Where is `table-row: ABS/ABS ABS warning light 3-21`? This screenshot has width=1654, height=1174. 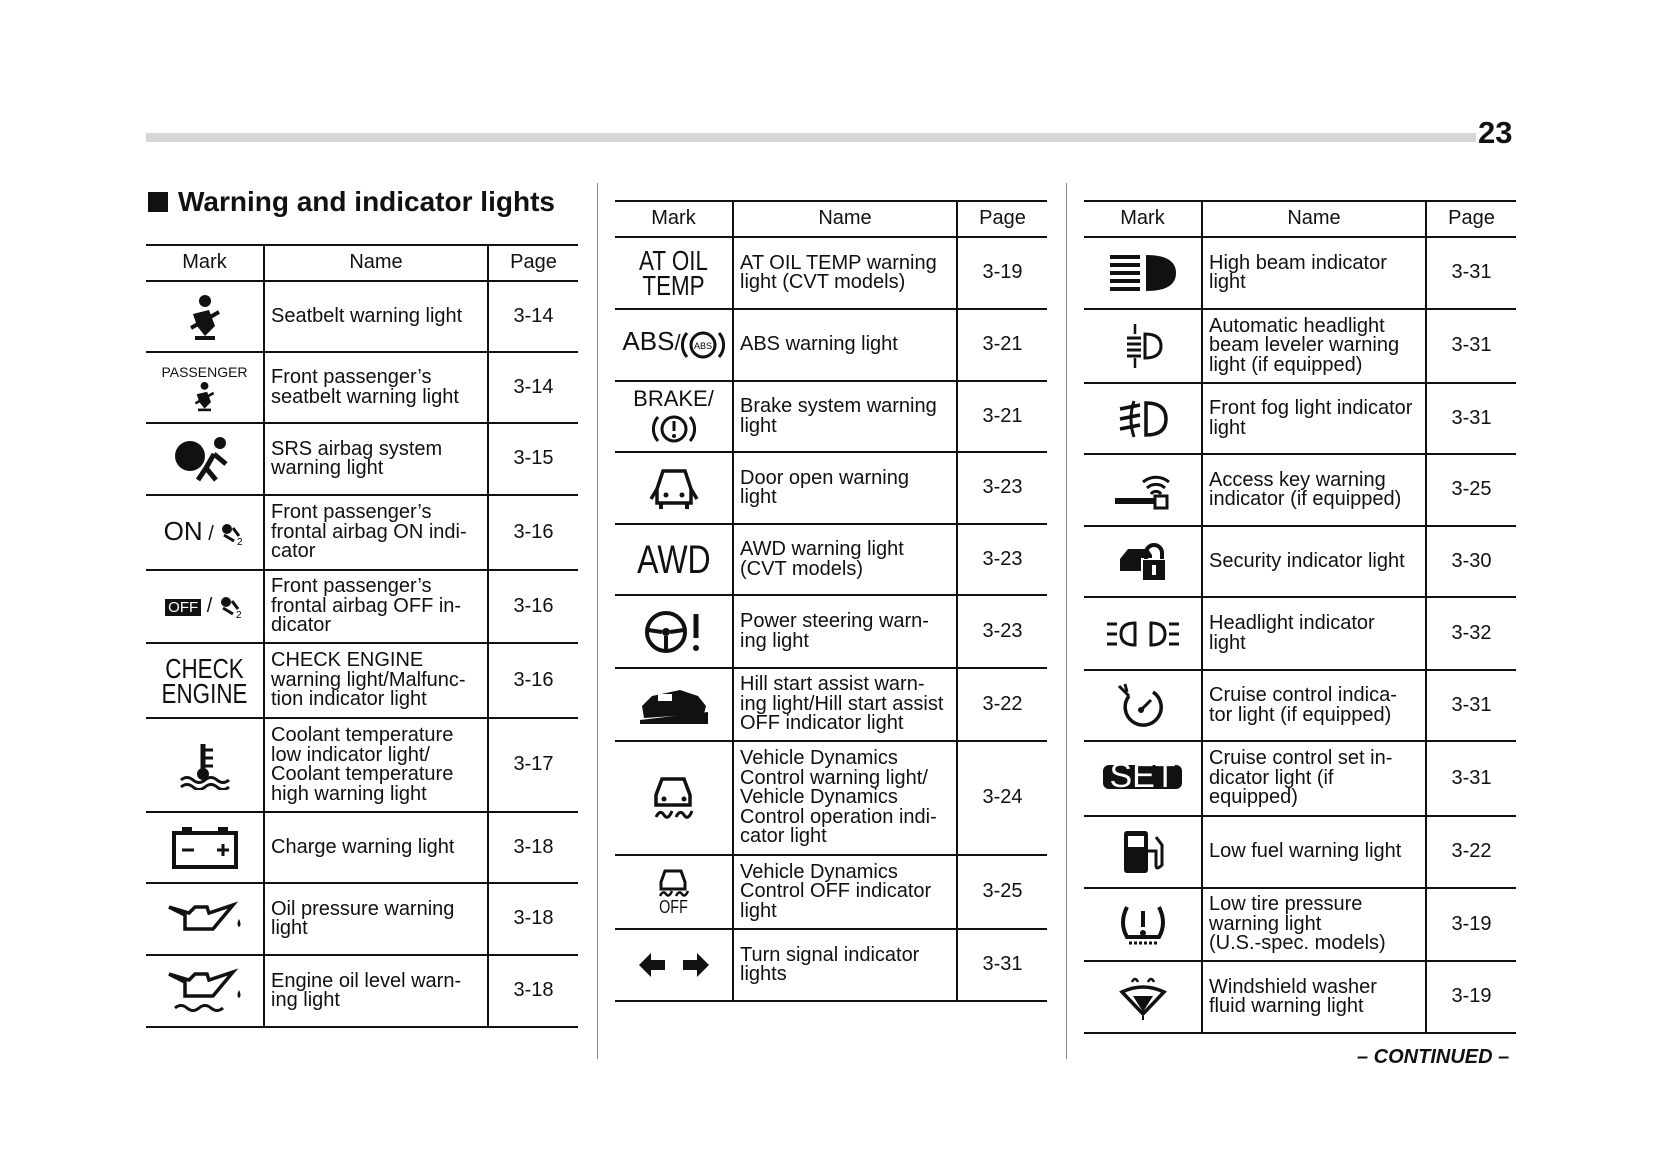 table-row: ABS/ABS ABS warning light 3-21 is located at coordinates (831, 345).